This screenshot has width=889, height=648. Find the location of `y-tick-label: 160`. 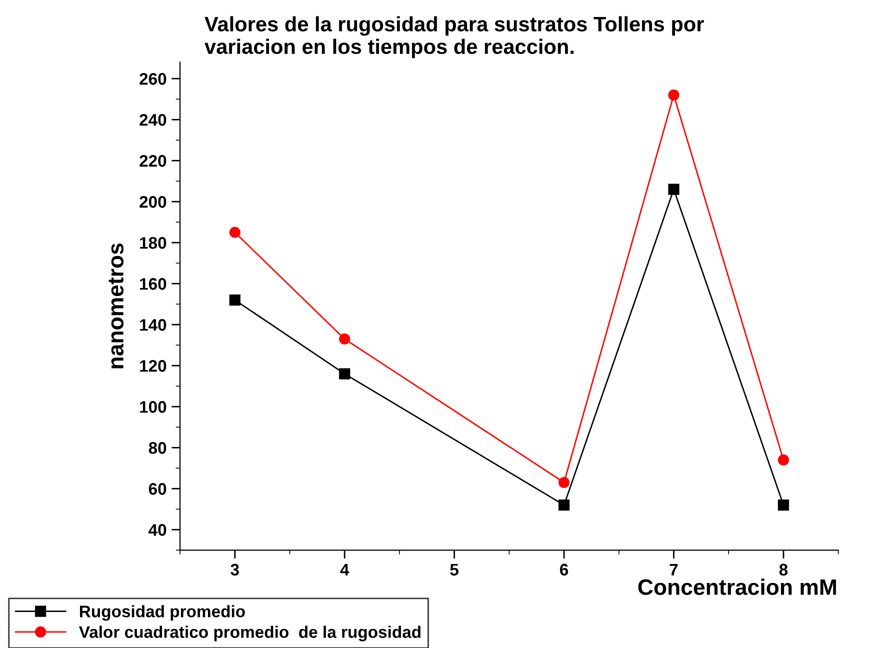

y-tick-label: 160 is located at coordinates (153, 284).